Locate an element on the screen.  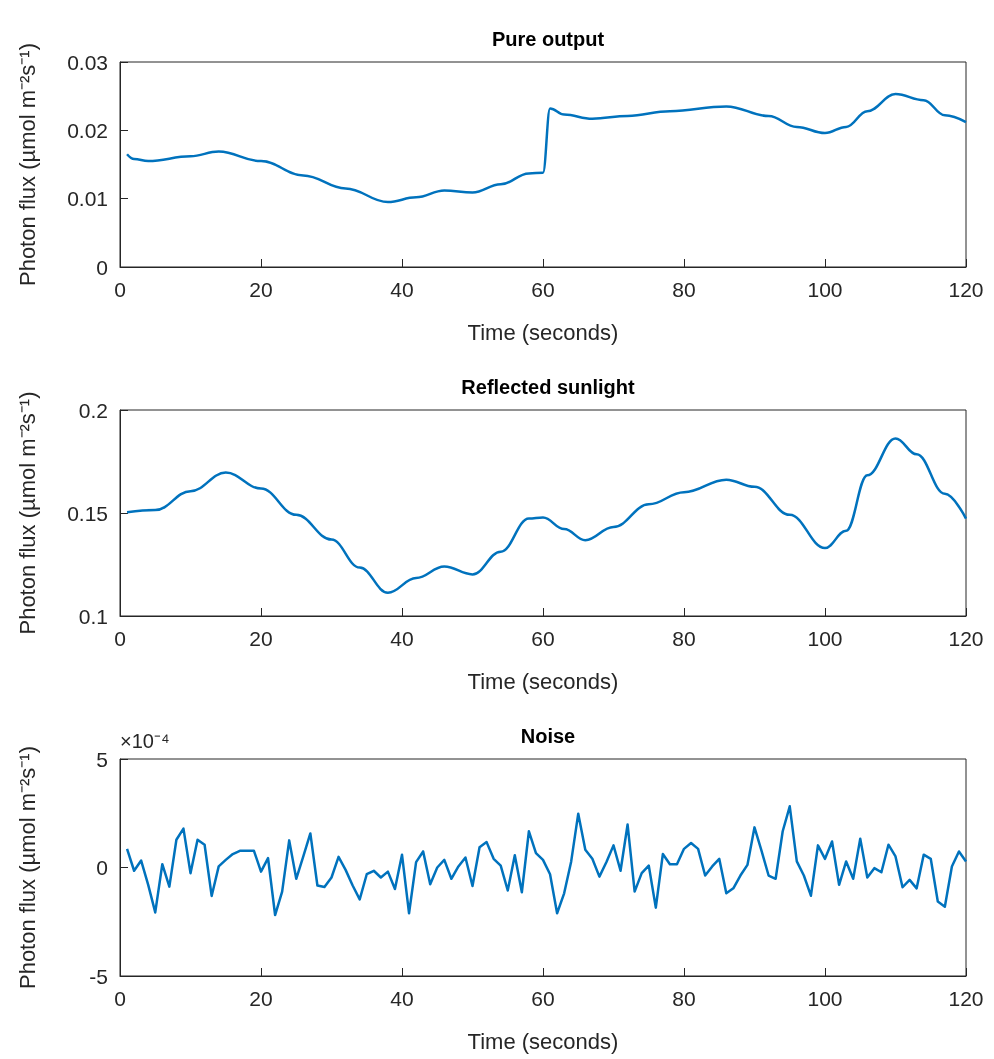
y-tick-label: -5 is located at coordinates (98, 976).